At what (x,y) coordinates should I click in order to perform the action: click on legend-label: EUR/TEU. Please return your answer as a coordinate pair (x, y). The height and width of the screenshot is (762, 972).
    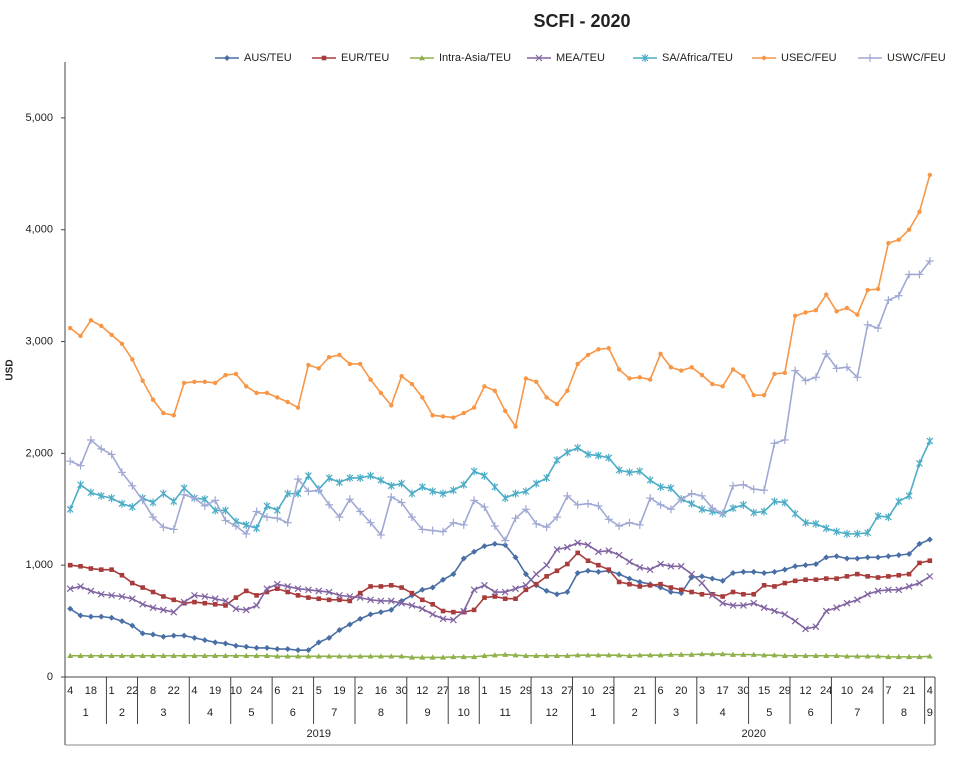
    Looking at the image, I should click on (365, 58).